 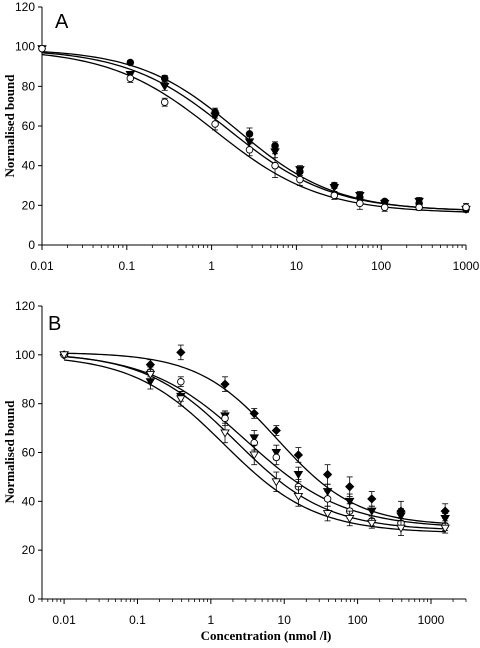 What do you see at coordinates (62, 22) in the screenshot?
I see `panel-label: A` at bounding box center [62, 22].